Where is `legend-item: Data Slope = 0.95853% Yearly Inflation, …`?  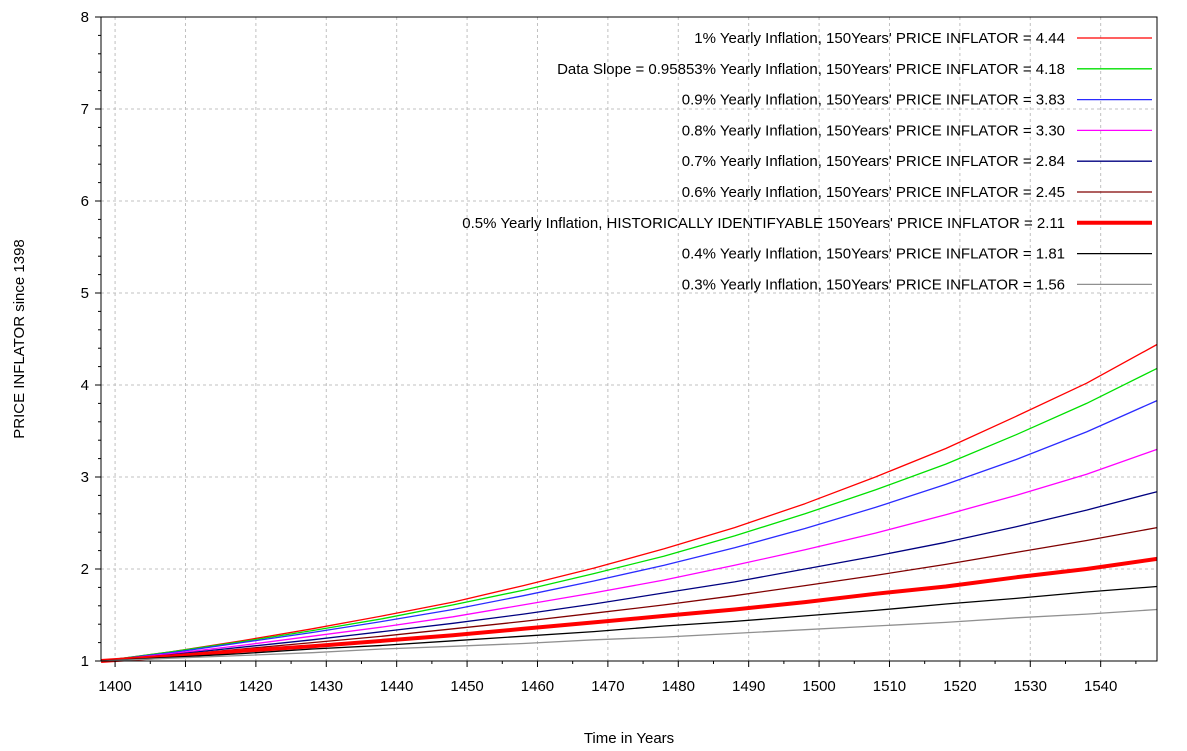
legend-item: Data Slope = 0.95853% Yearly Inflation, … is located at coordinates (854, 69).